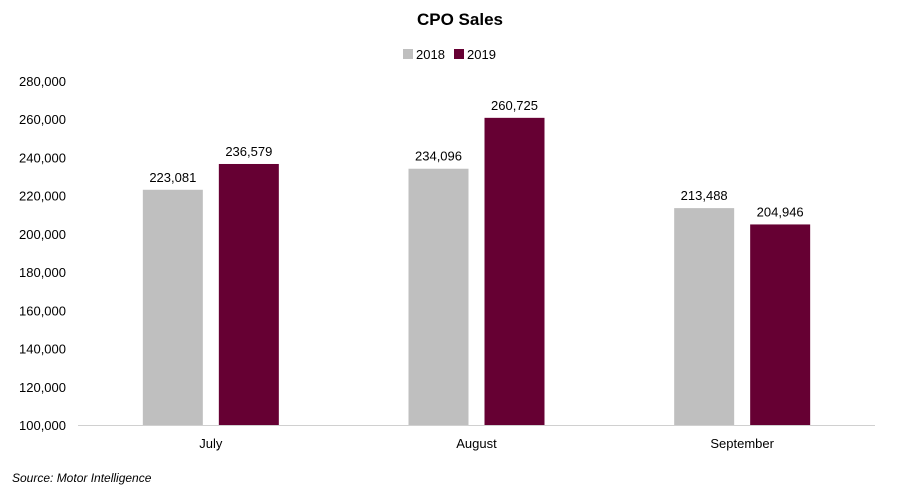  What do you see at coordinates (42, 272) in the screenshot?
I see `y-tick-label: 180,000` at bounding box center [42, 272].